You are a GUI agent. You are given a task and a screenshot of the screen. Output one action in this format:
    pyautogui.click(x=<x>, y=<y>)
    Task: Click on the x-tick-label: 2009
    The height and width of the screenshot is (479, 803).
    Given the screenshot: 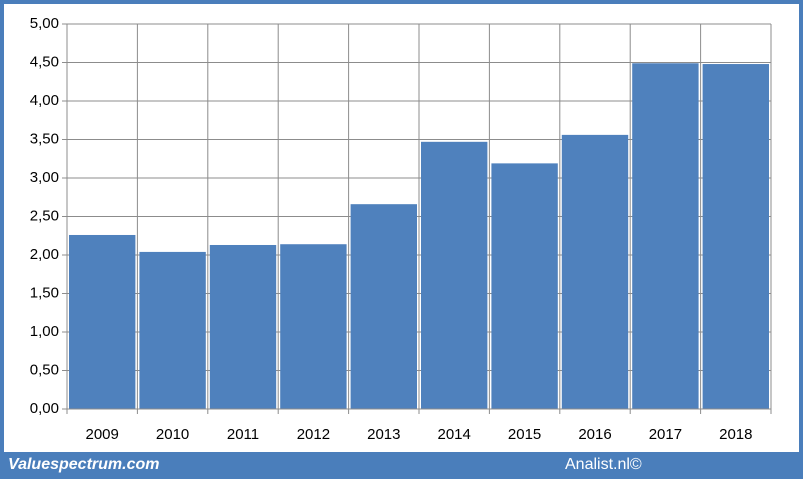 What is the action you would take?
    pyautogui.click(x=102, y=434)
    